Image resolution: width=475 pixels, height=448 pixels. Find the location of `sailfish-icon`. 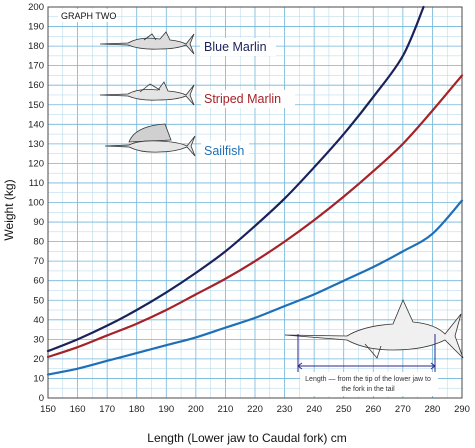

sailfish-icon is located at coordinates (150, 140).